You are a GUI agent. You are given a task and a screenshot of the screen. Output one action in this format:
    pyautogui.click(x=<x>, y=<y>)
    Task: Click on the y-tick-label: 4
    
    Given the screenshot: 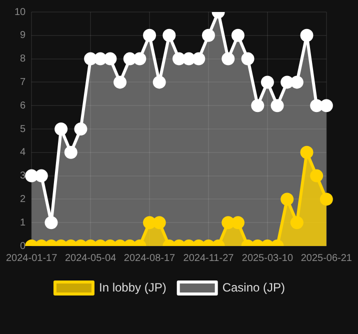 What is the action you would take?
    pyautogui.click(x=23, y=152)
    